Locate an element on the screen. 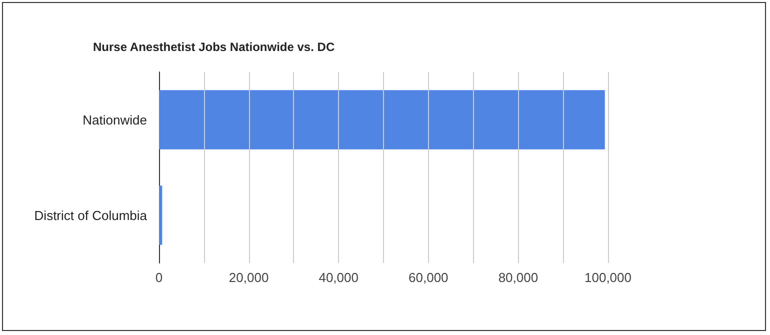 Image resolution: width=770 pixels, height=335 pixels. chart-title: Nurse Anesthetist Jobs Nationwide vs. DC is located at coordinates (214, 47).